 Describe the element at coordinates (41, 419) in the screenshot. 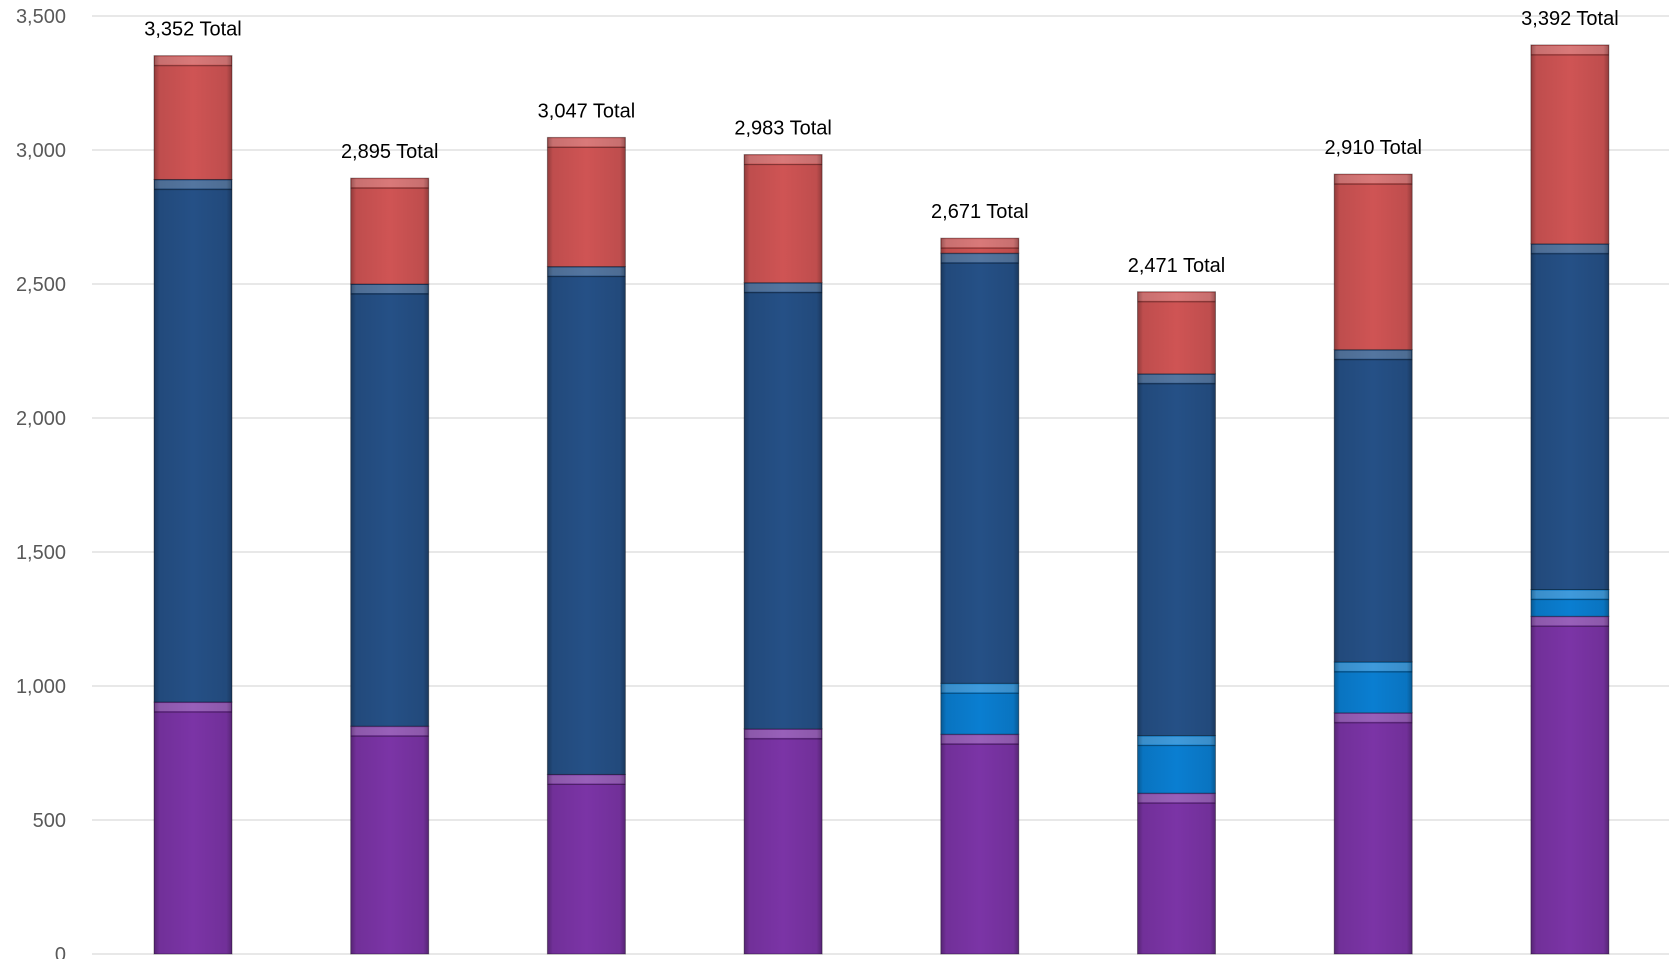

I see `y-tick-label: 2,000` at that location.